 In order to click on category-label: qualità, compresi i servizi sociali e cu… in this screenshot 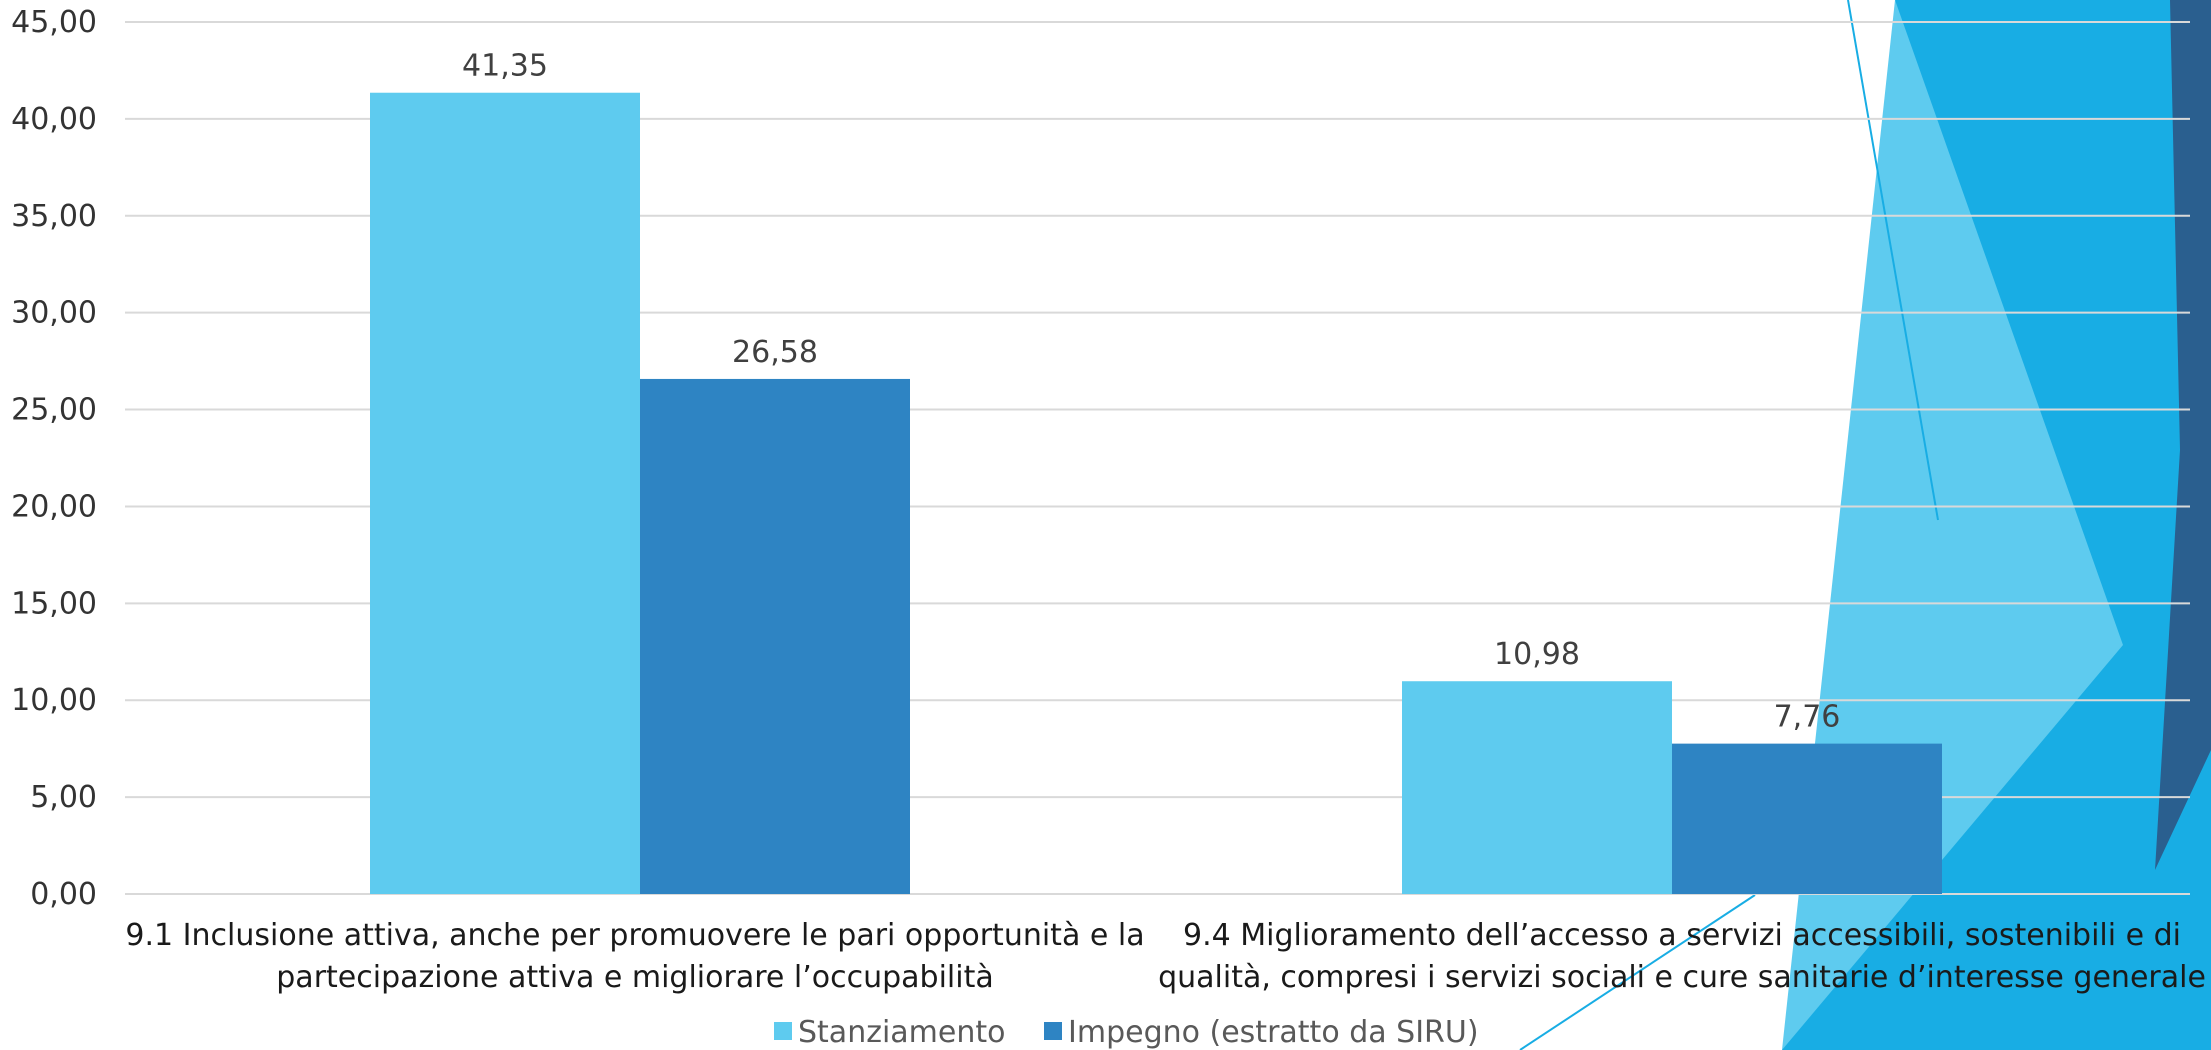, I will do `click(1682, 977)`.